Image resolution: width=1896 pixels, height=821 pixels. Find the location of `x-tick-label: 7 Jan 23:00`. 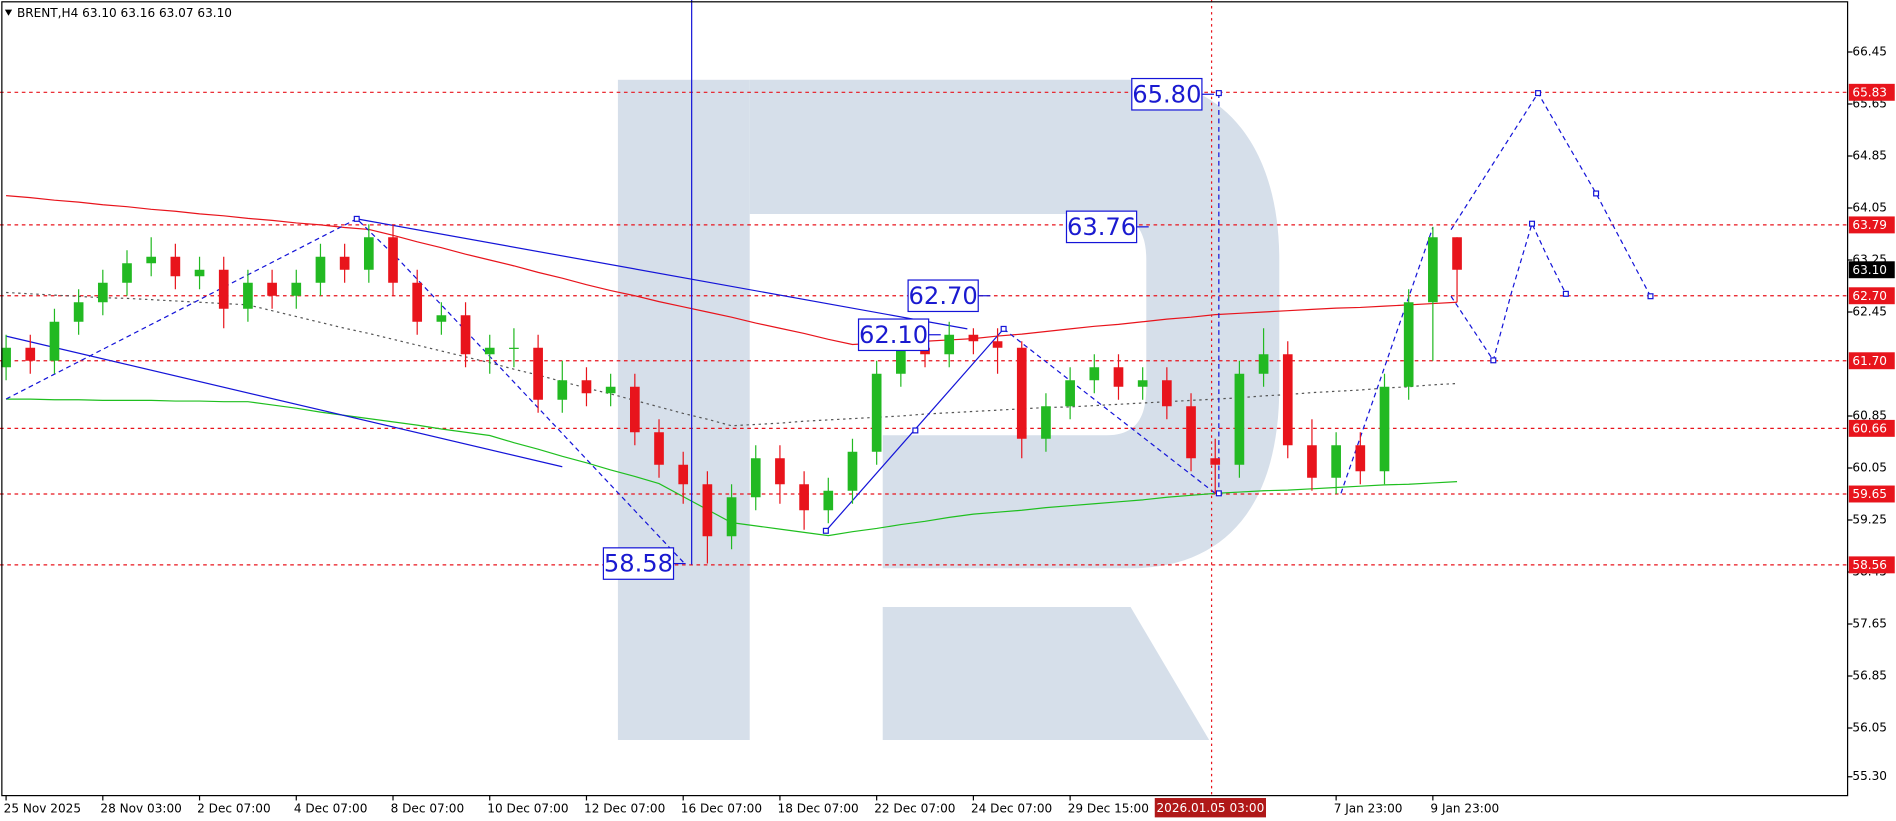

x-tick-label: 7 Jan 23:00 is located at coordinates (1368, 808).